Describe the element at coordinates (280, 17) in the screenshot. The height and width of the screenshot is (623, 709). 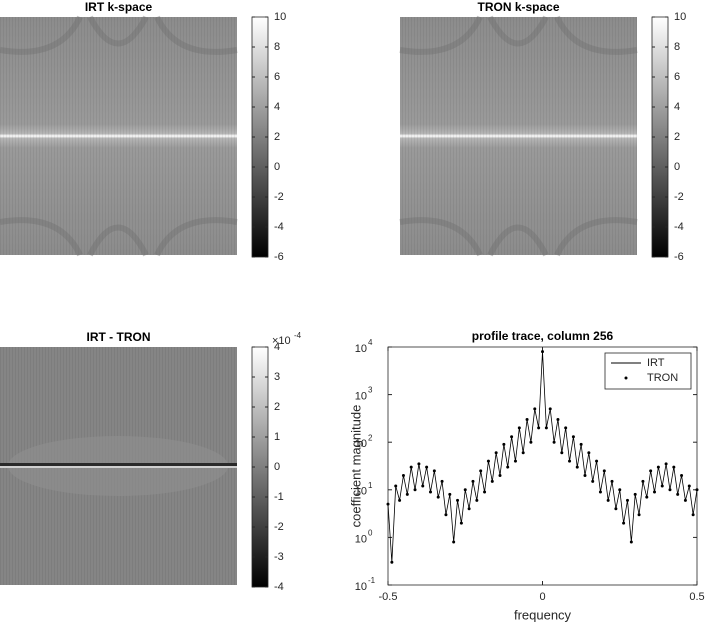
I see `colorbar-tick-label: 10` at that location.